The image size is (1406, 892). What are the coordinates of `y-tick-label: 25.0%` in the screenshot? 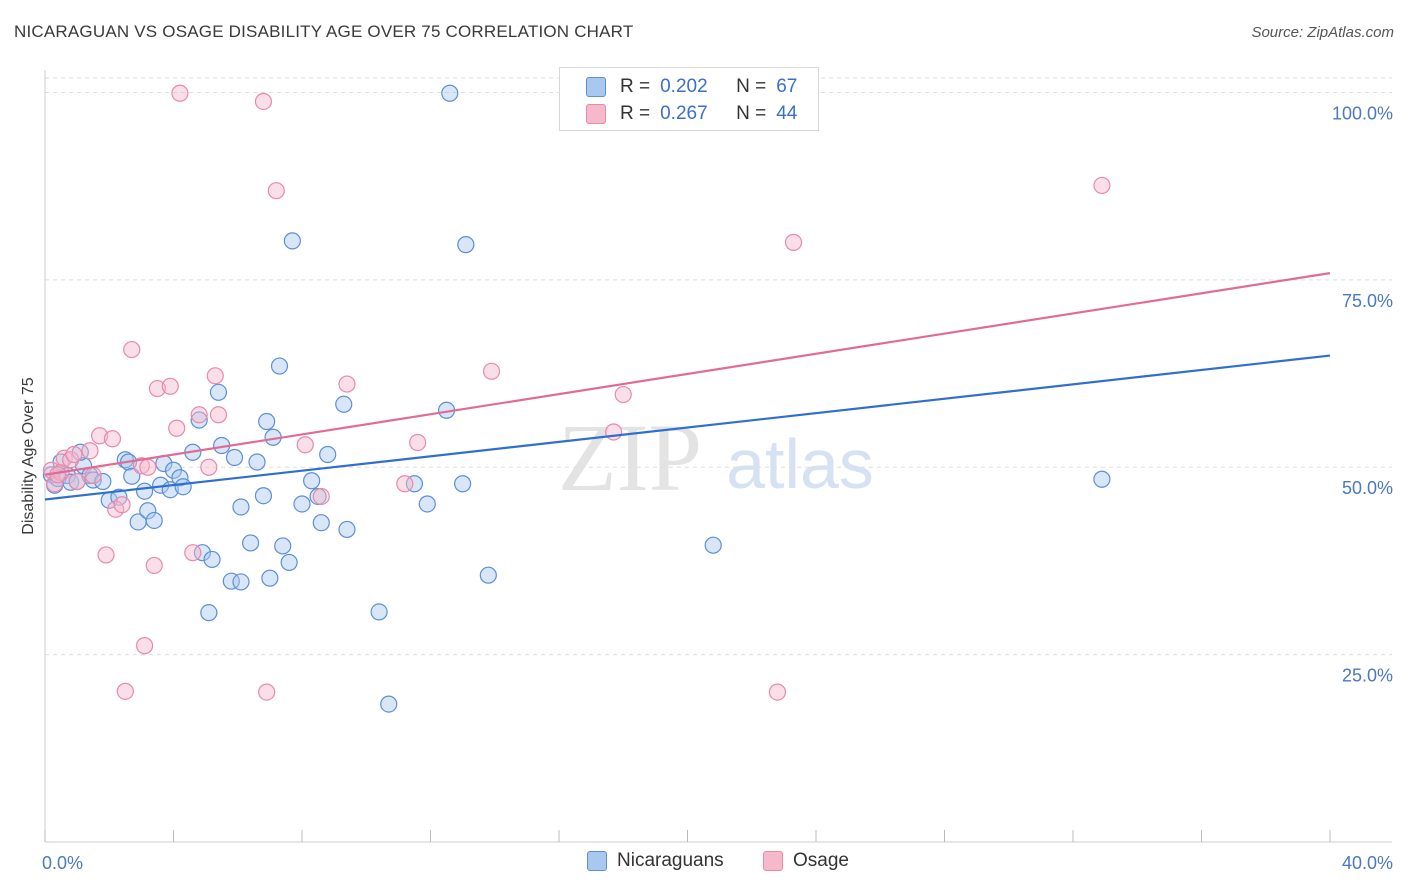 It's located at (1367, 676).